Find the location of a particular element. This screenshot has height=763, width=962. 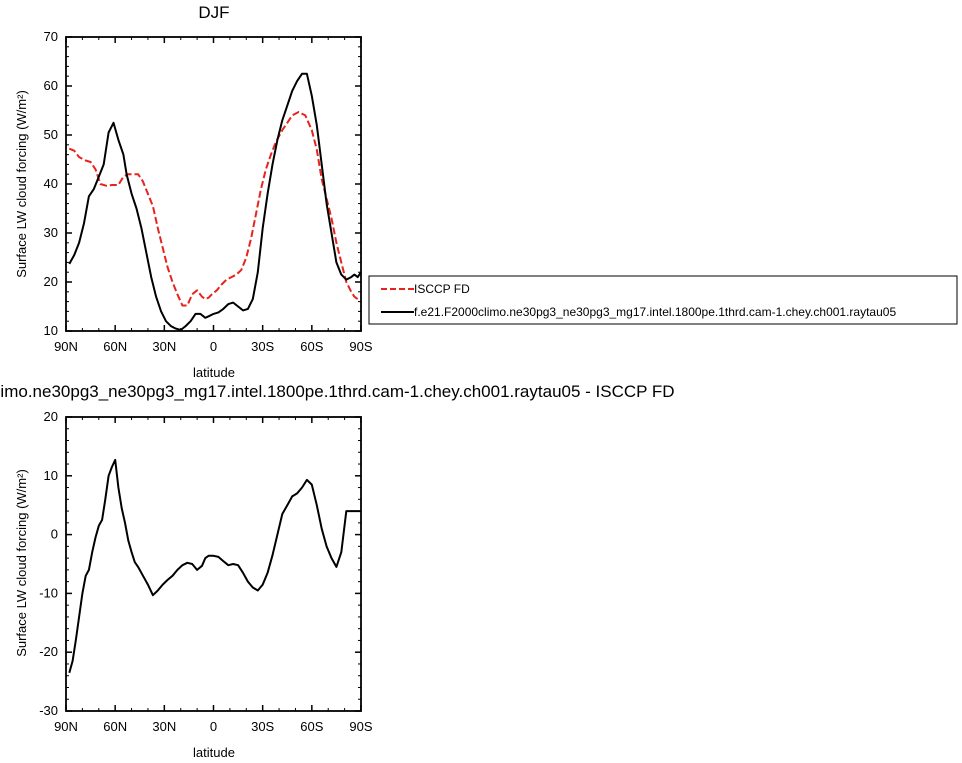

bottom-y-tick-label: 20 is located at coordinates (51, 416).